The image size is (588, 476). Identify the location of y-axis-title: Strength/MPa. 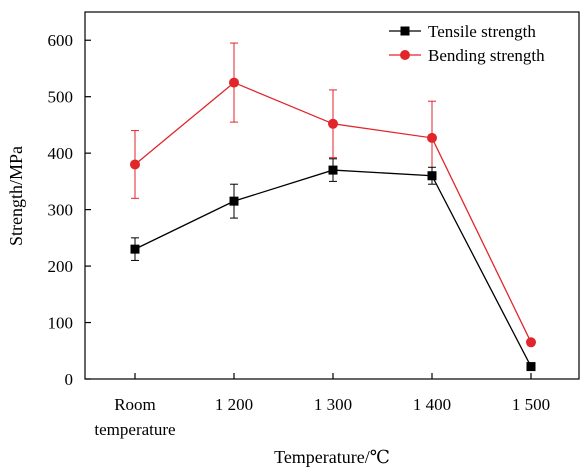
(16, 196).